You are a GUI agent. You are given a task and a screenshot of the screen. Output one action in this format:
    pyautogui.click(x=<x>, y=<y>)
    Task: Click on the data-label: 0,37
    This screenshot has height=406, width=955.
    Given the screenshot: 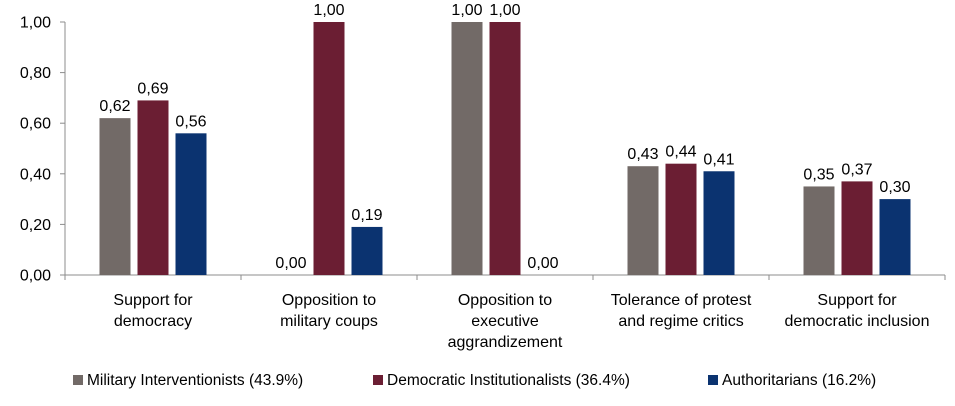 What is the action you would take?
    pyautogui.click(x=856, y=169)
    